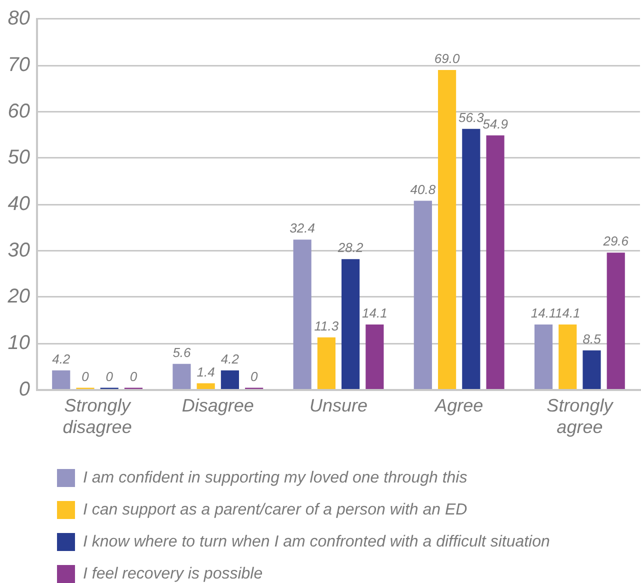 The image size is (641, 583). What do you see at coordinates (19, 111) in the screenshot?
I see `y-tick-label: 60` at bounding box center [19, 111].